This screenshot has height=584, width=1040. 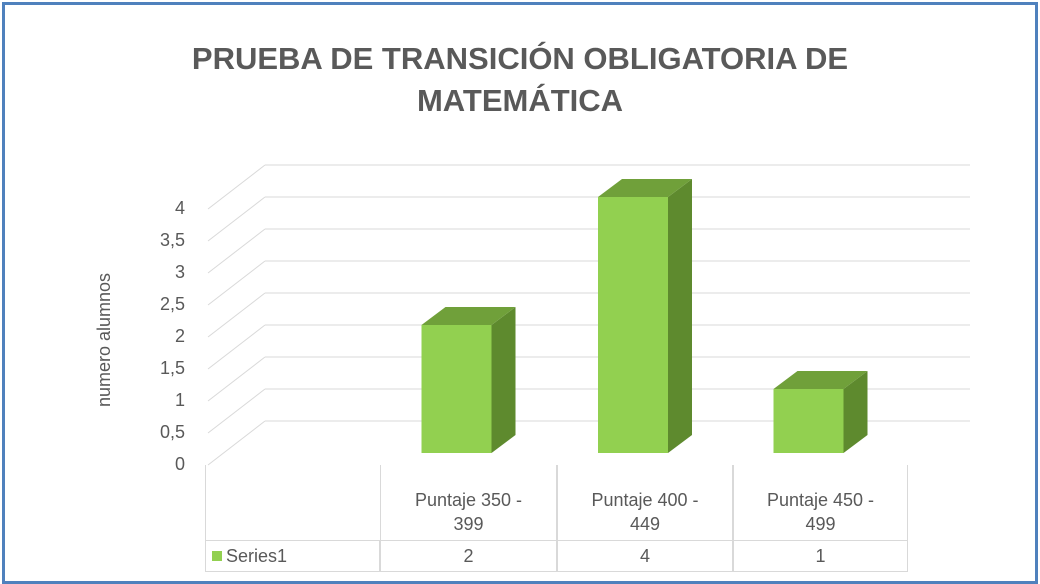 What do you see at coordinates (180, 400) in the screenshot?
I see `y-tick-label: 1` at bounding box center [180, 400].